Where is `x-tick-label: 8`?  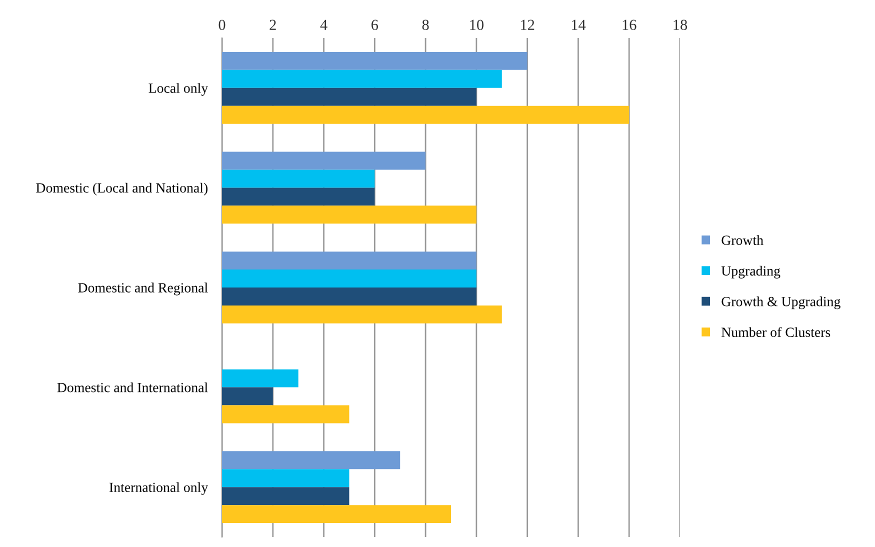
x-tick-label: 8 is located at coordinates (425, 25).